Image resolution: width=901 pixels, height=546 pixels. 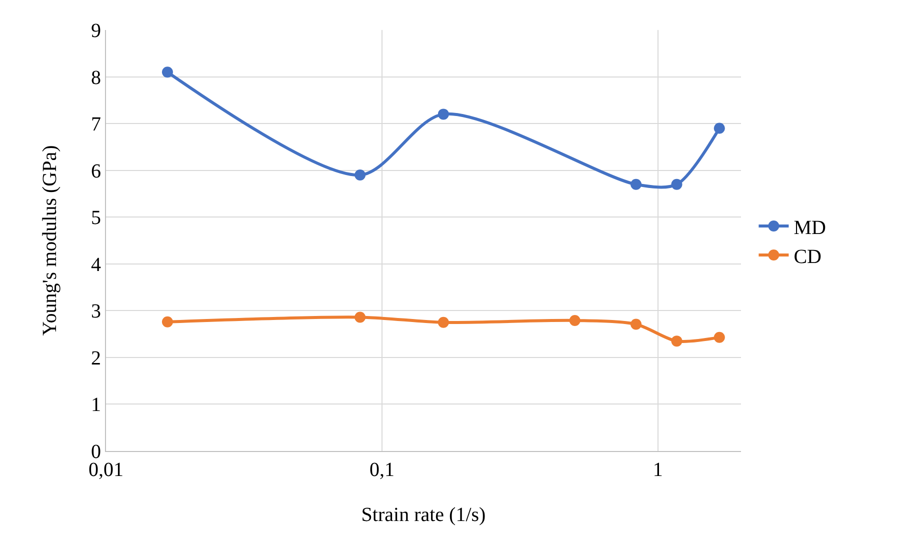 I want to click on x-axis-title: Strain rate (1/s), so click(x=423, y=515).